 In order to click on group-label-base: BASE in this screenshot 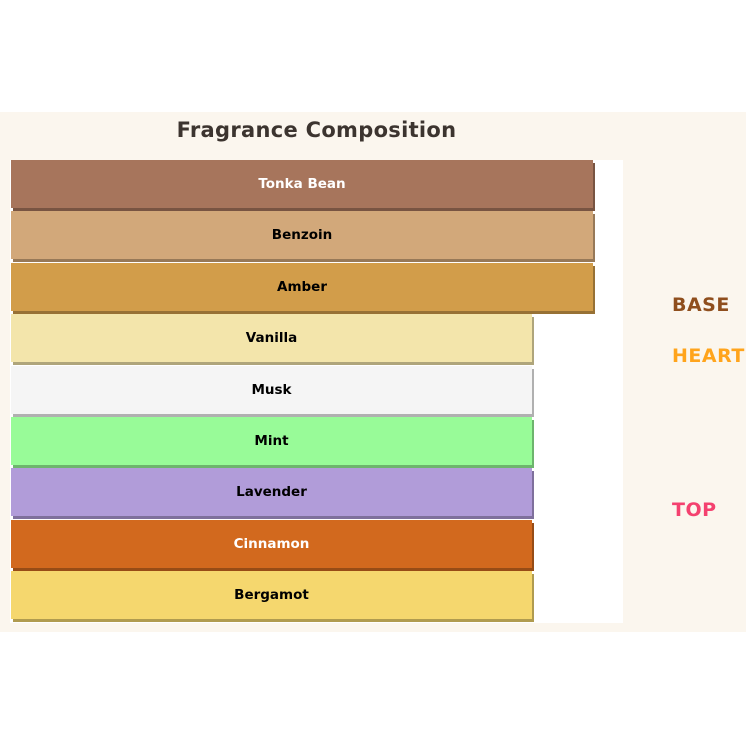, I will do `click(701, 305)`.